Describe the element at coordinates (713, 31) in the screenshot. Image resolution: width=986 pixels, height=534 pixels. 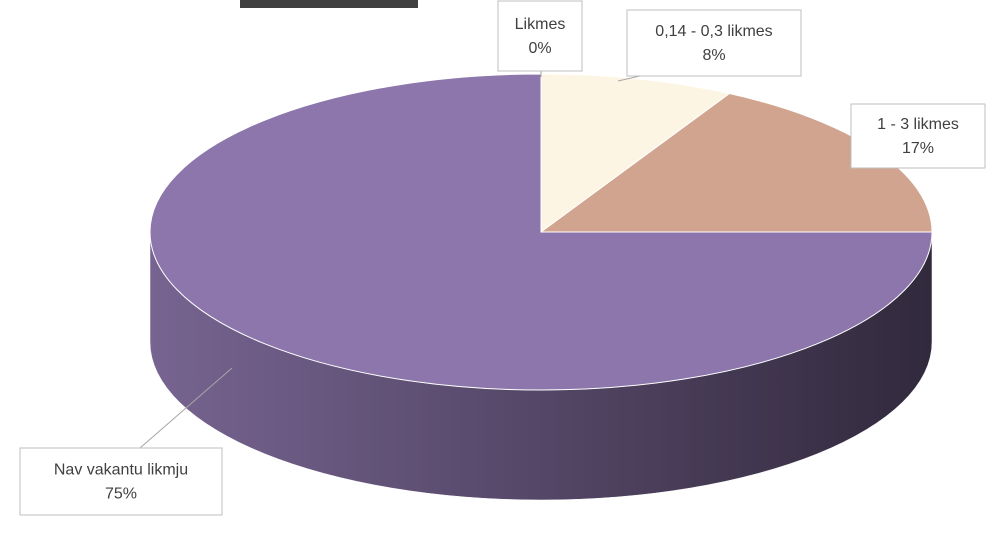
I see `data-label-name: 0,14 - 0,3 likmes` at that location.